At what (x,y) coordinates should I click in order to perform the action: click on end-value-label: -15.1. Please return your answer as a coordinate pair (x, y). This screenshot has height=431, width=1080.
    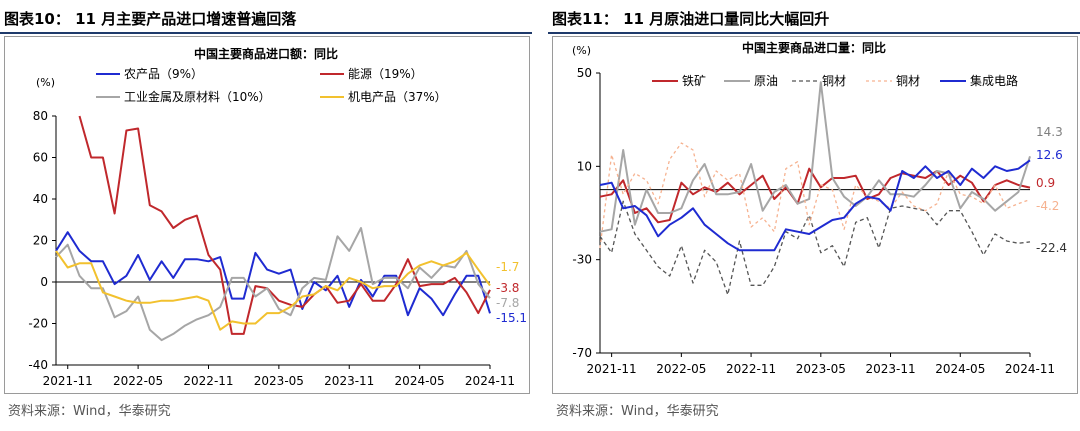
    Looking at the image, I should click on (511, 318).